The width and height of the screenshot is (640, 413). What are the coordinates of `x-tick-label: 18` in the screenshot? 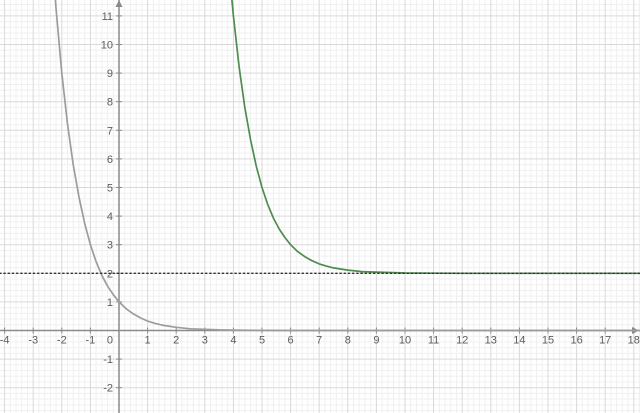 It's located at (634, 340).